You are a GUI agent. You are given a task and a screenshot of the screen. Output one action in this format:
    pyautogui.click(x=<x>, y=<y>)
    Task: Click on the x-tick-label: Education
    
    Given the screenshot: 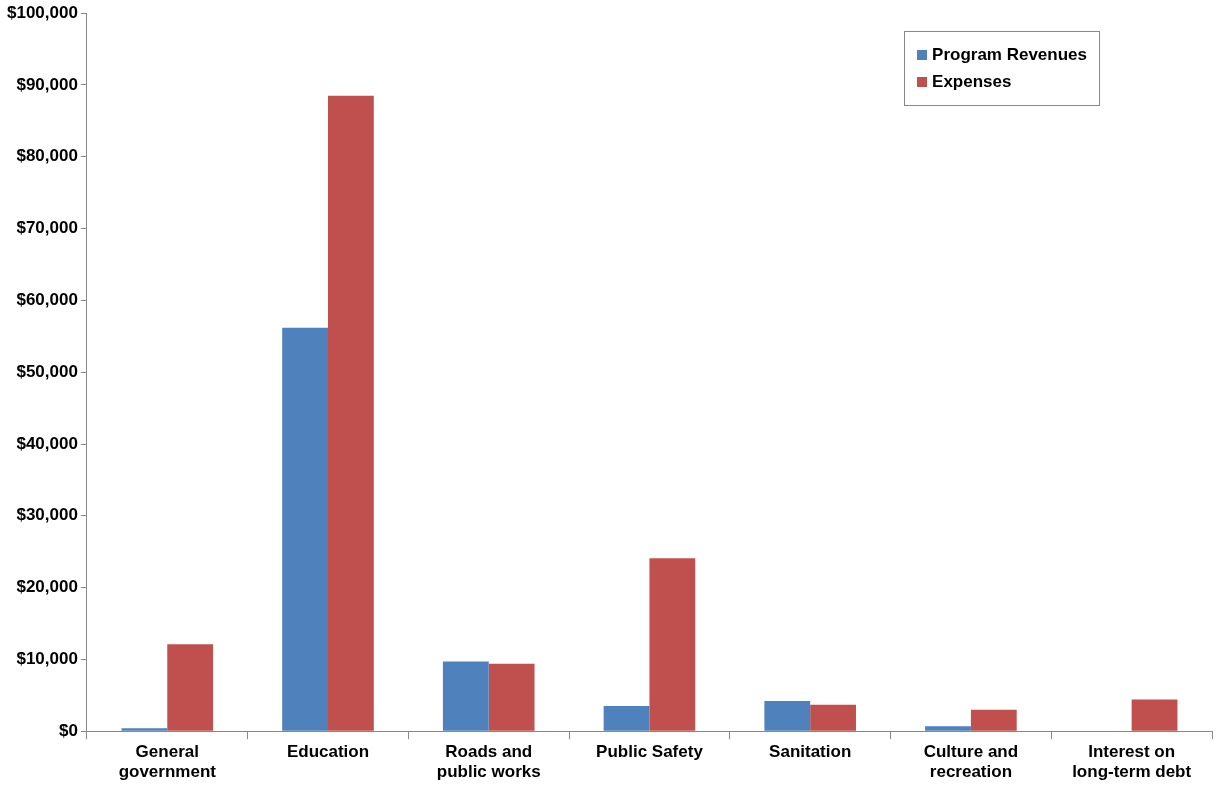 What is the action you would take?
    pyautogui.click(x=328, y=752)
    